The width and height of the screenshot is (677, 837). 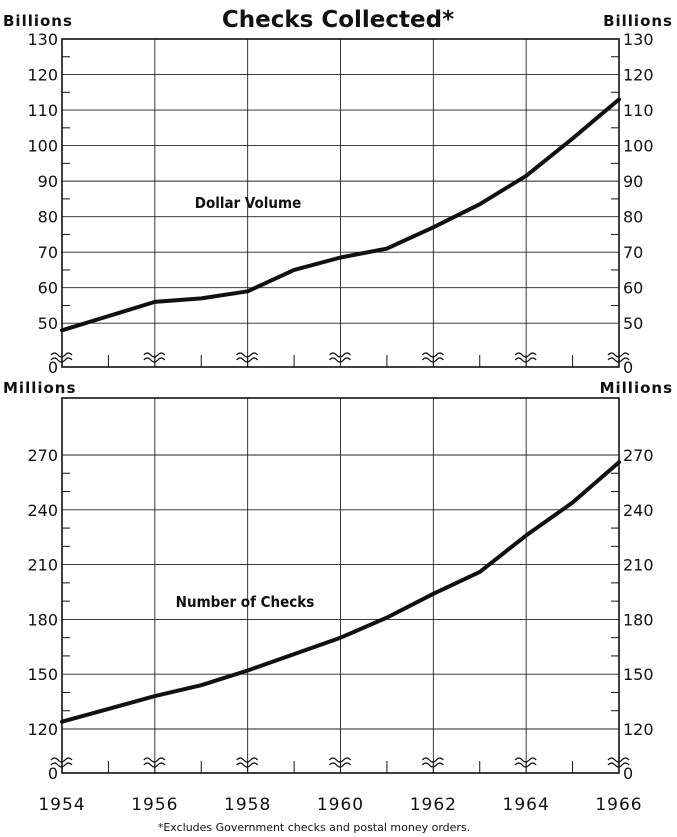 What do you see at coordinates (42, 565) in the screenshot?
I see `y-tick-label-left: 210` at bounding box center [42, 565].